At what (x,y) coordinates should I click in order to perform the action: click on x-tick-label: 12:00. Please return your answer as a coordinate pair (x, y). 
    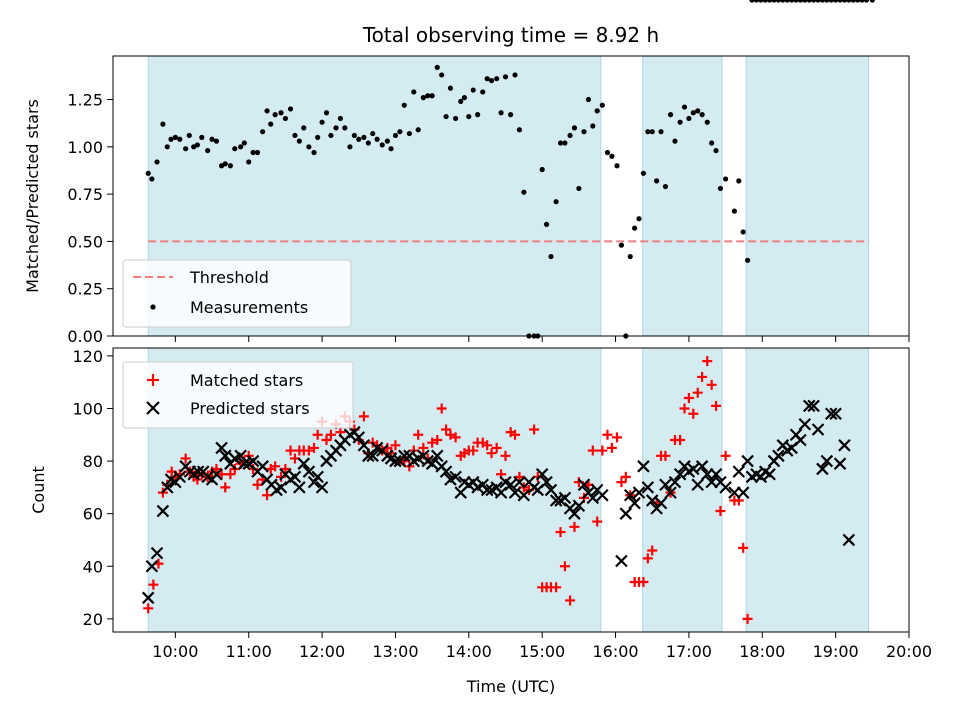
    Looking at the image, I should click on (322, 651).